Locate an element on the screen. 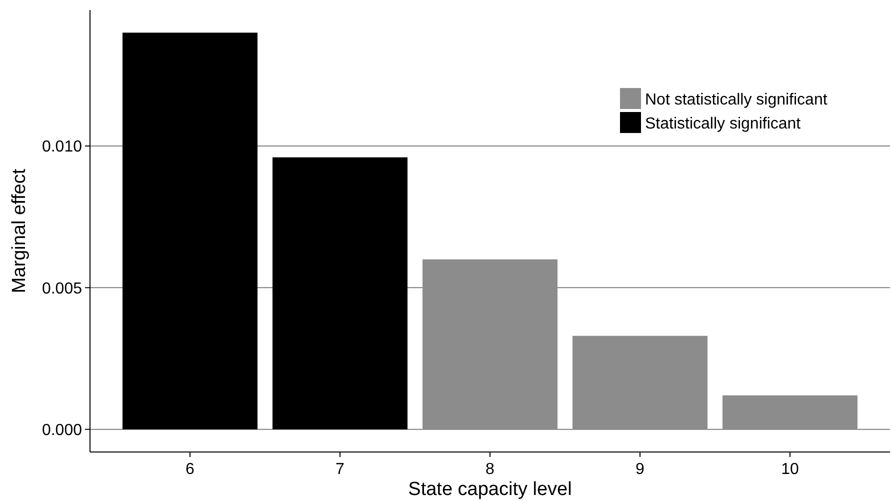  y-tick-label: 0.000 is located at coordinates (62, 430).